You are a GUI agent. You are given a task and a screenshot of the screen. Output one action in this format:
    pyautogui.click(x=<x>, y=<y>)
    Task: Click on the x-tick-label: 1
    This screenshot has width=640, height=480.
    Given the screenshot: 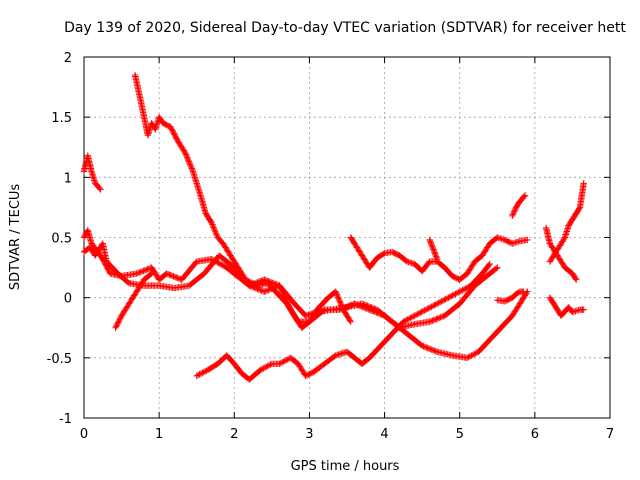 What is the action you would take?
    pyautogui.click(x=159, y=434)
    